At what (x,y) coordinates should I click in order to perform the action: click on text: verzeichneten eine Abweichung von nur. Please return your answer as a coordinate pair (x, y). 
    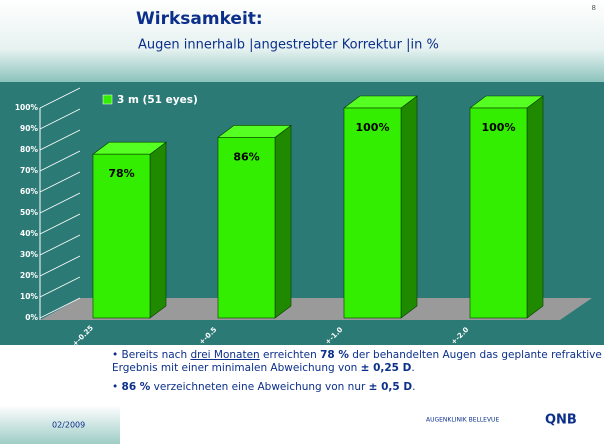
    Looking at the image, I should click on (259, 387).